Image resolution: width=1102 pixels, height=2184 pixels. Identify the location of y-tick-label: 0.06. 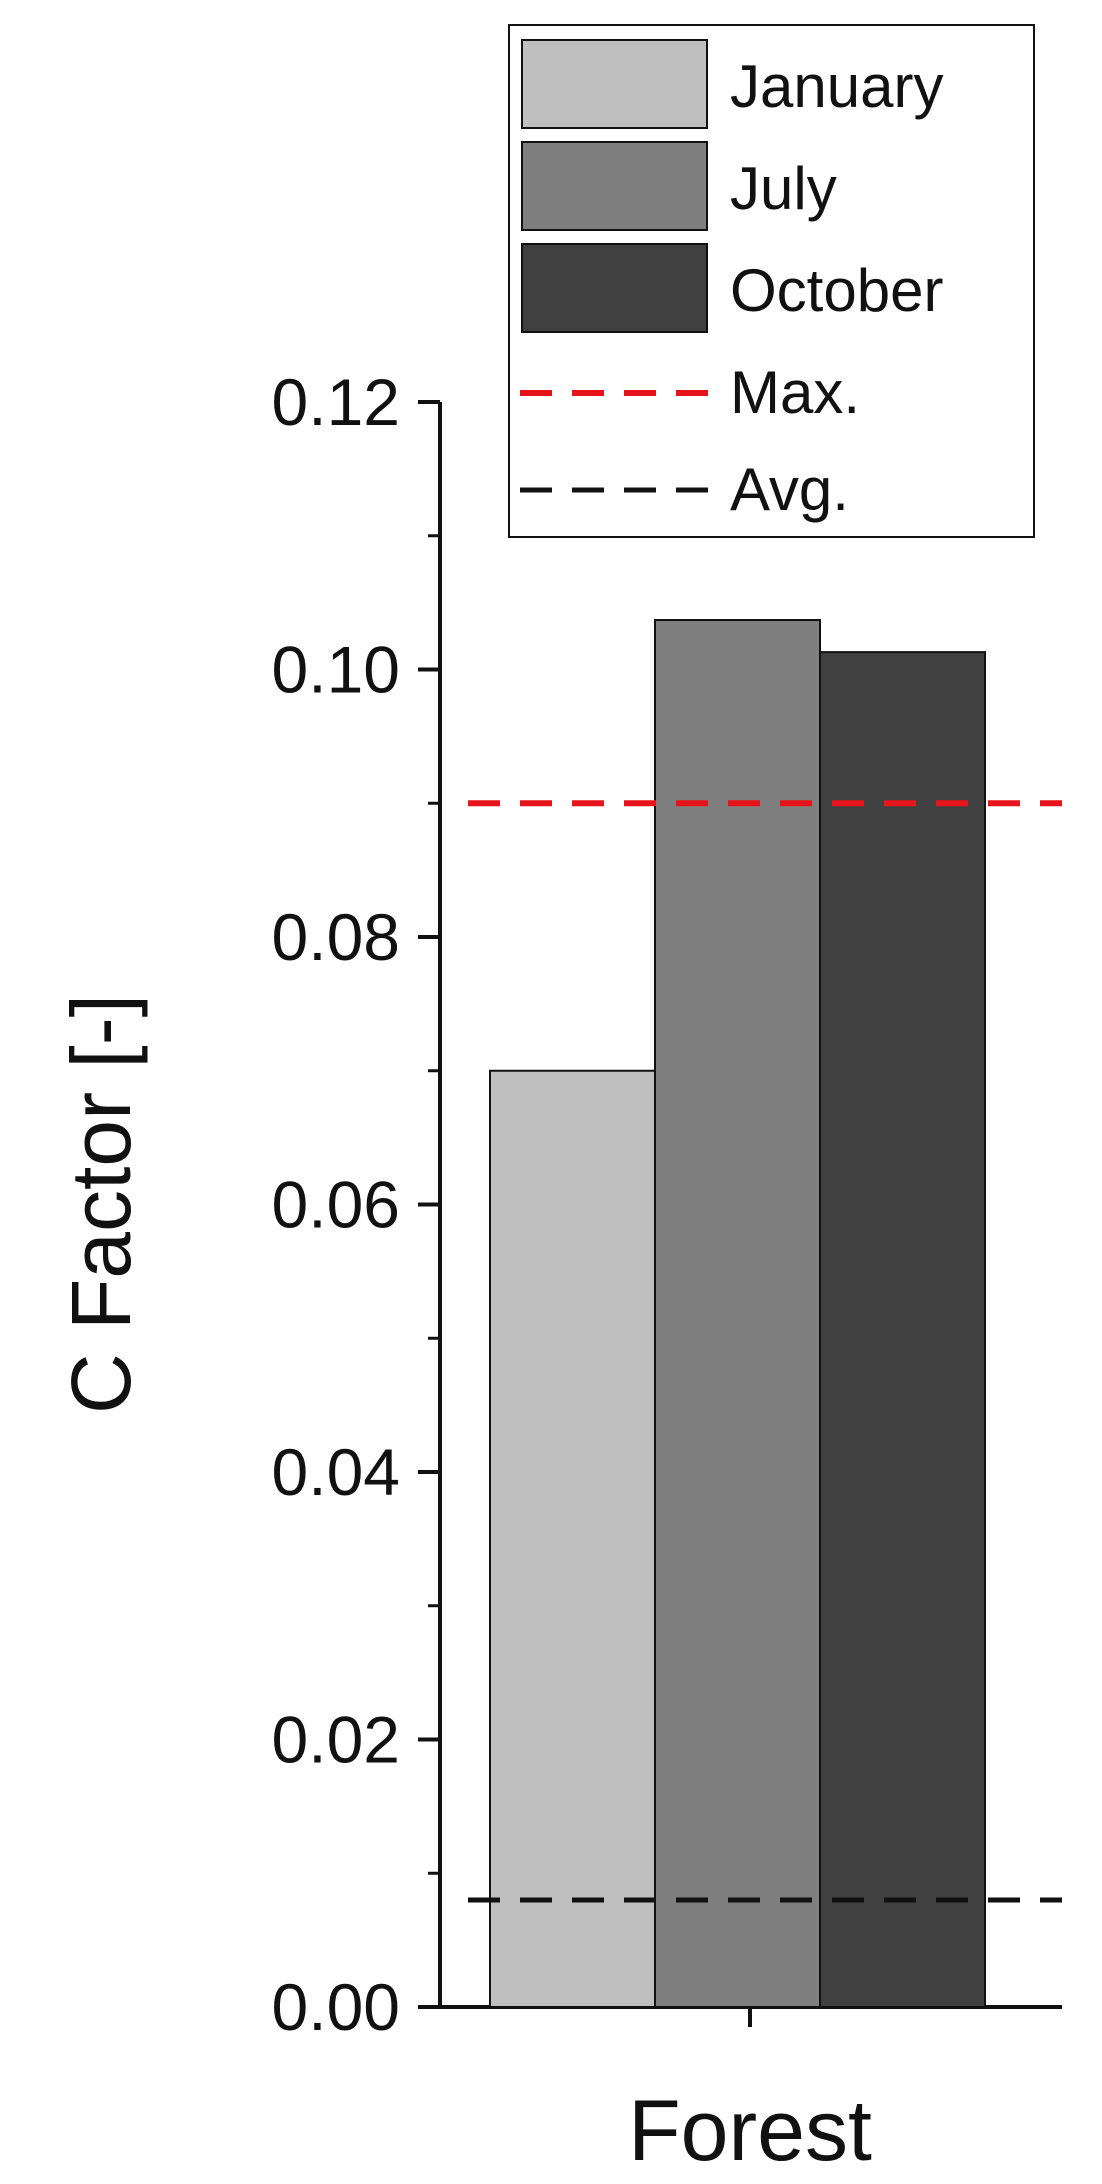
(336, 1205).